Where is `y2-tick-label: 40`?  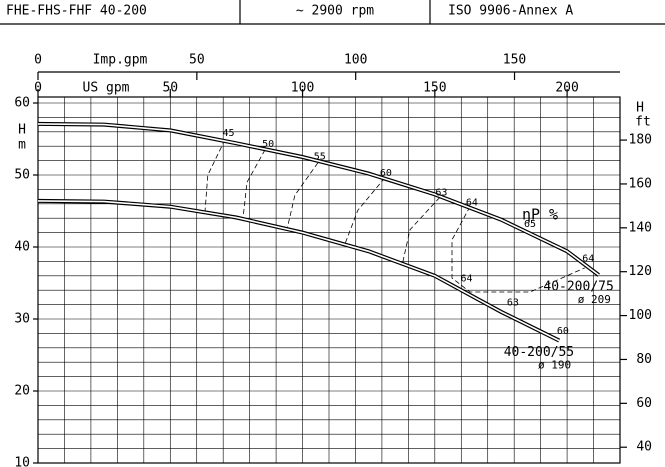 y2-tick-label: 40 is located at coordinates (644, 447).